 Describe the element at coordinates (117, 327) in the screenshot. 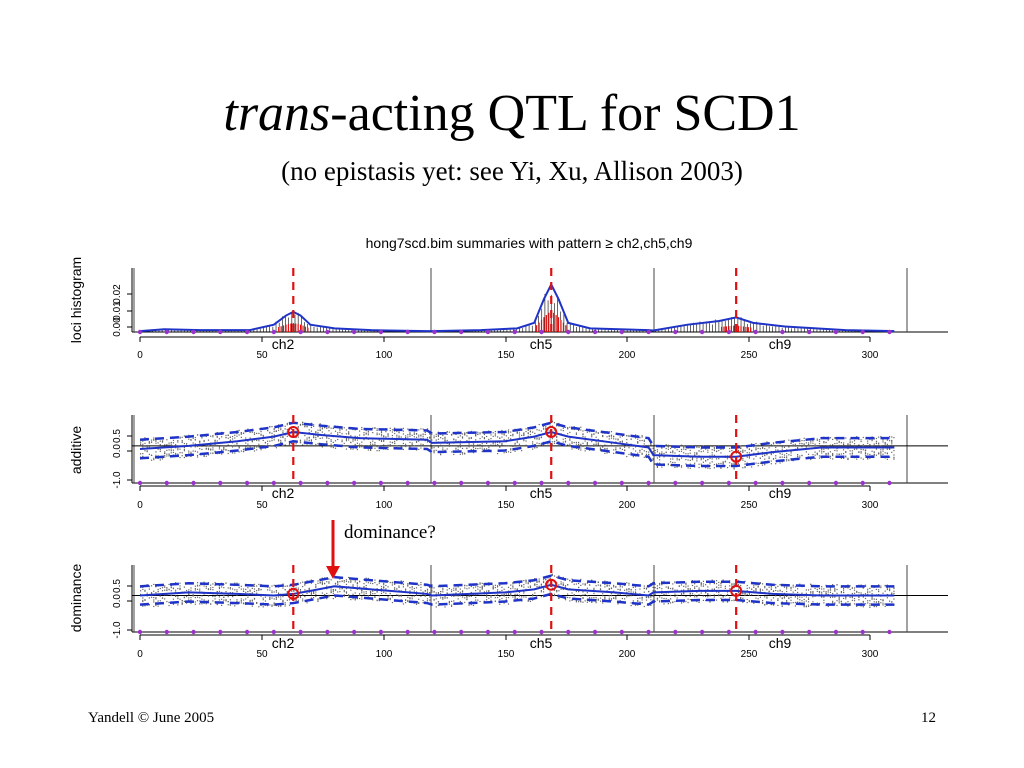

I see `y-tick-label: 0.00` at that location.